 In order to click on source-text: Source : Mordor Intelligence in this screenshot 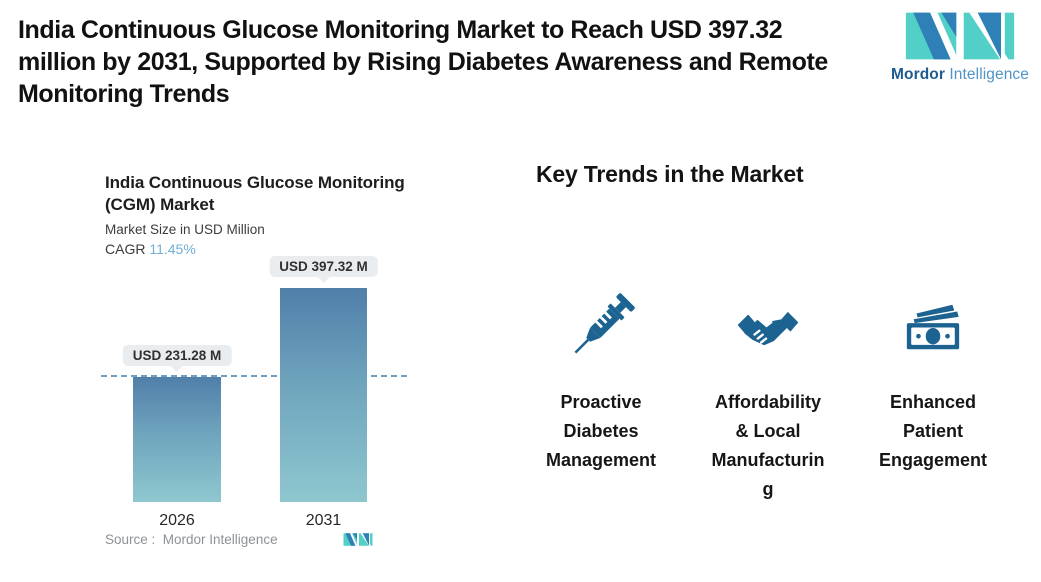, I will do `click(191, 539)`.